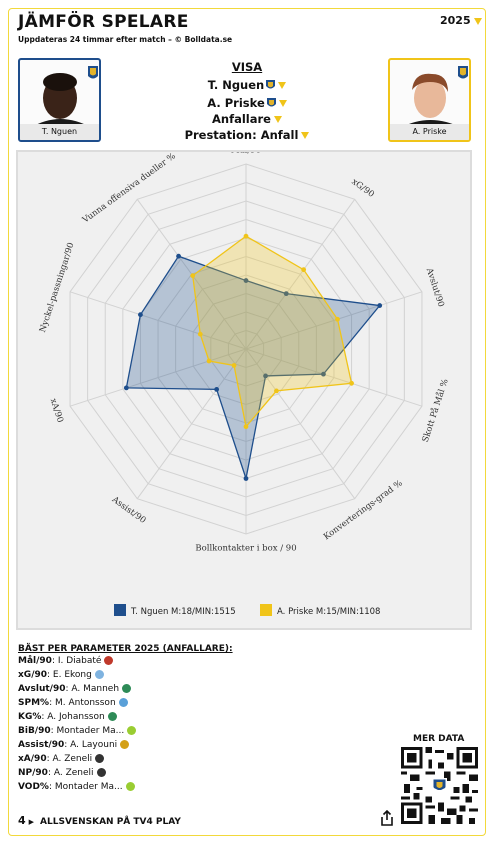  I want to click on axis-label: Assist/90, so click(128, 510).